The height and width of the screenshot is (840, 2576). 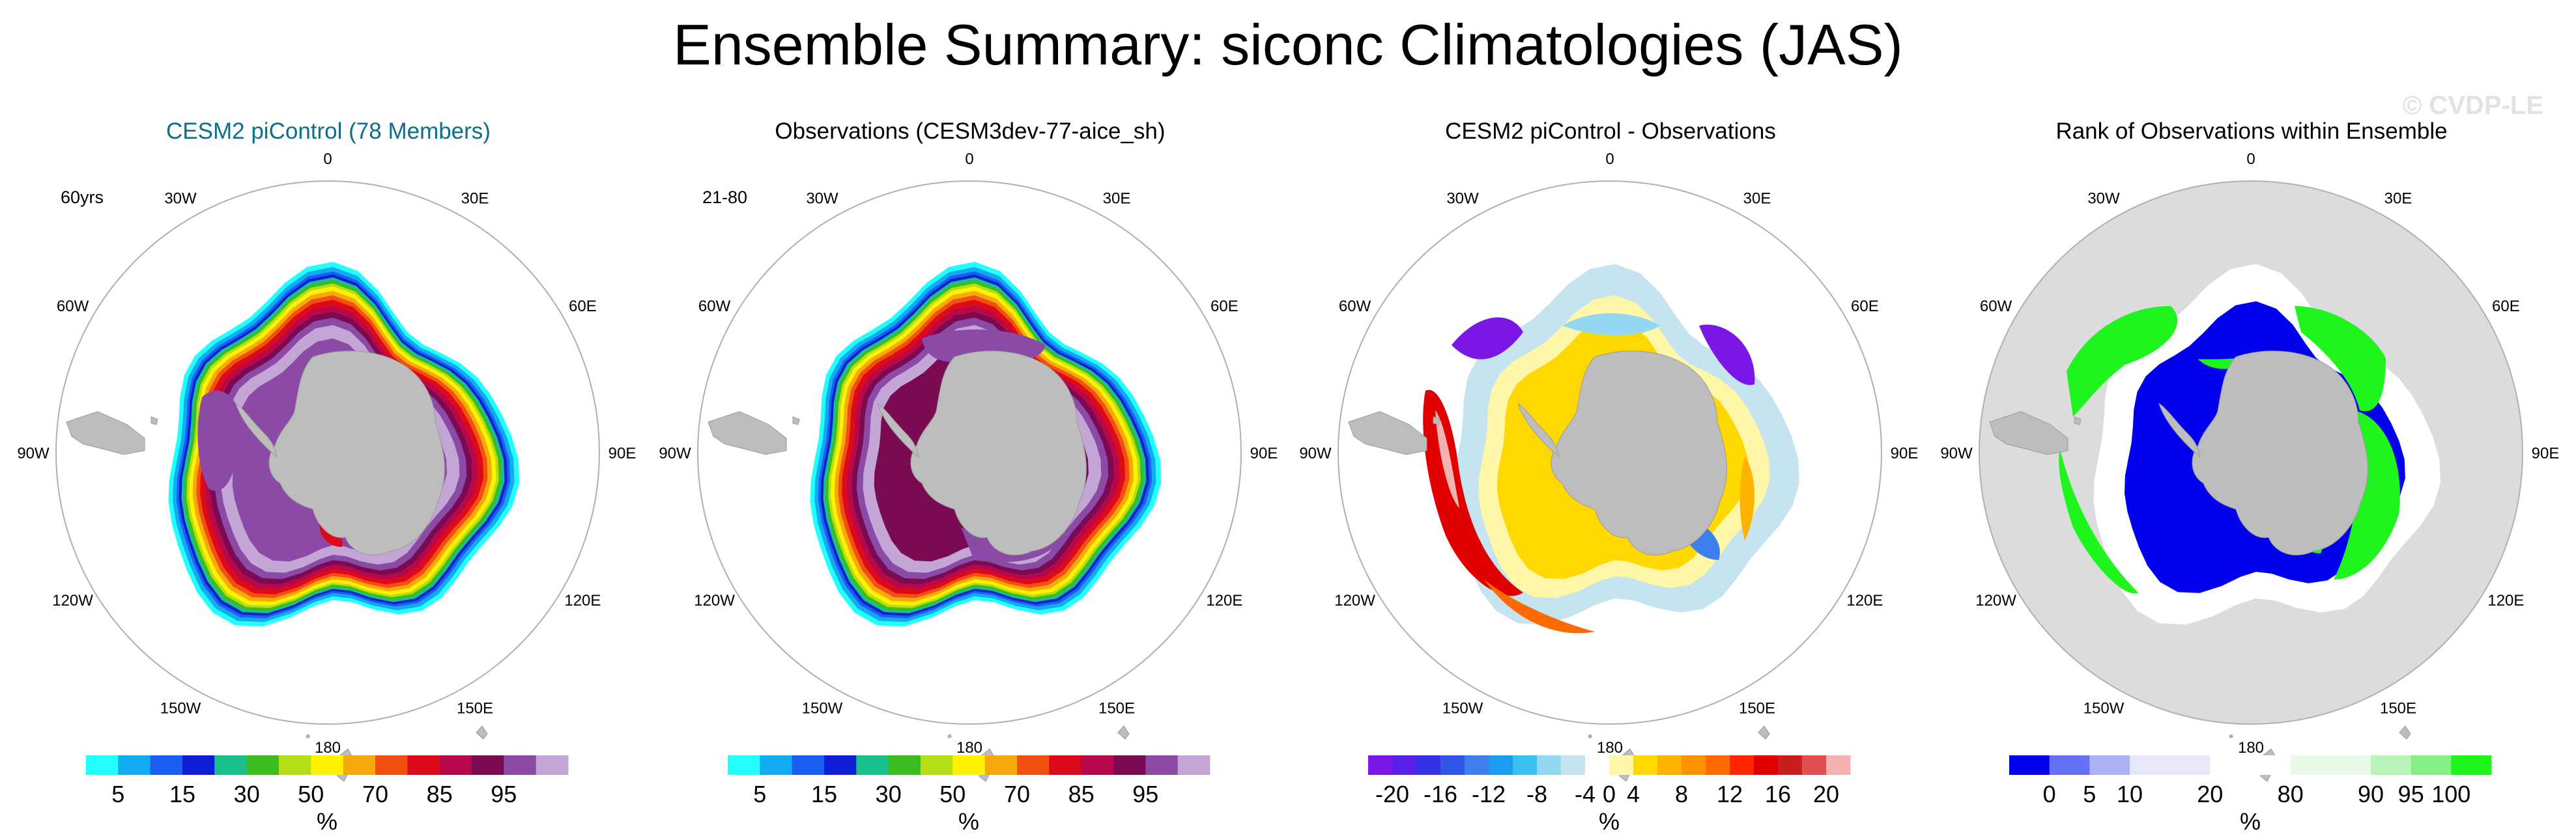 What do you see at coordinates (2472, 105) in the screenshot?
I see `watermark: © CVDP-LE` at bounding box center [2472, 105].